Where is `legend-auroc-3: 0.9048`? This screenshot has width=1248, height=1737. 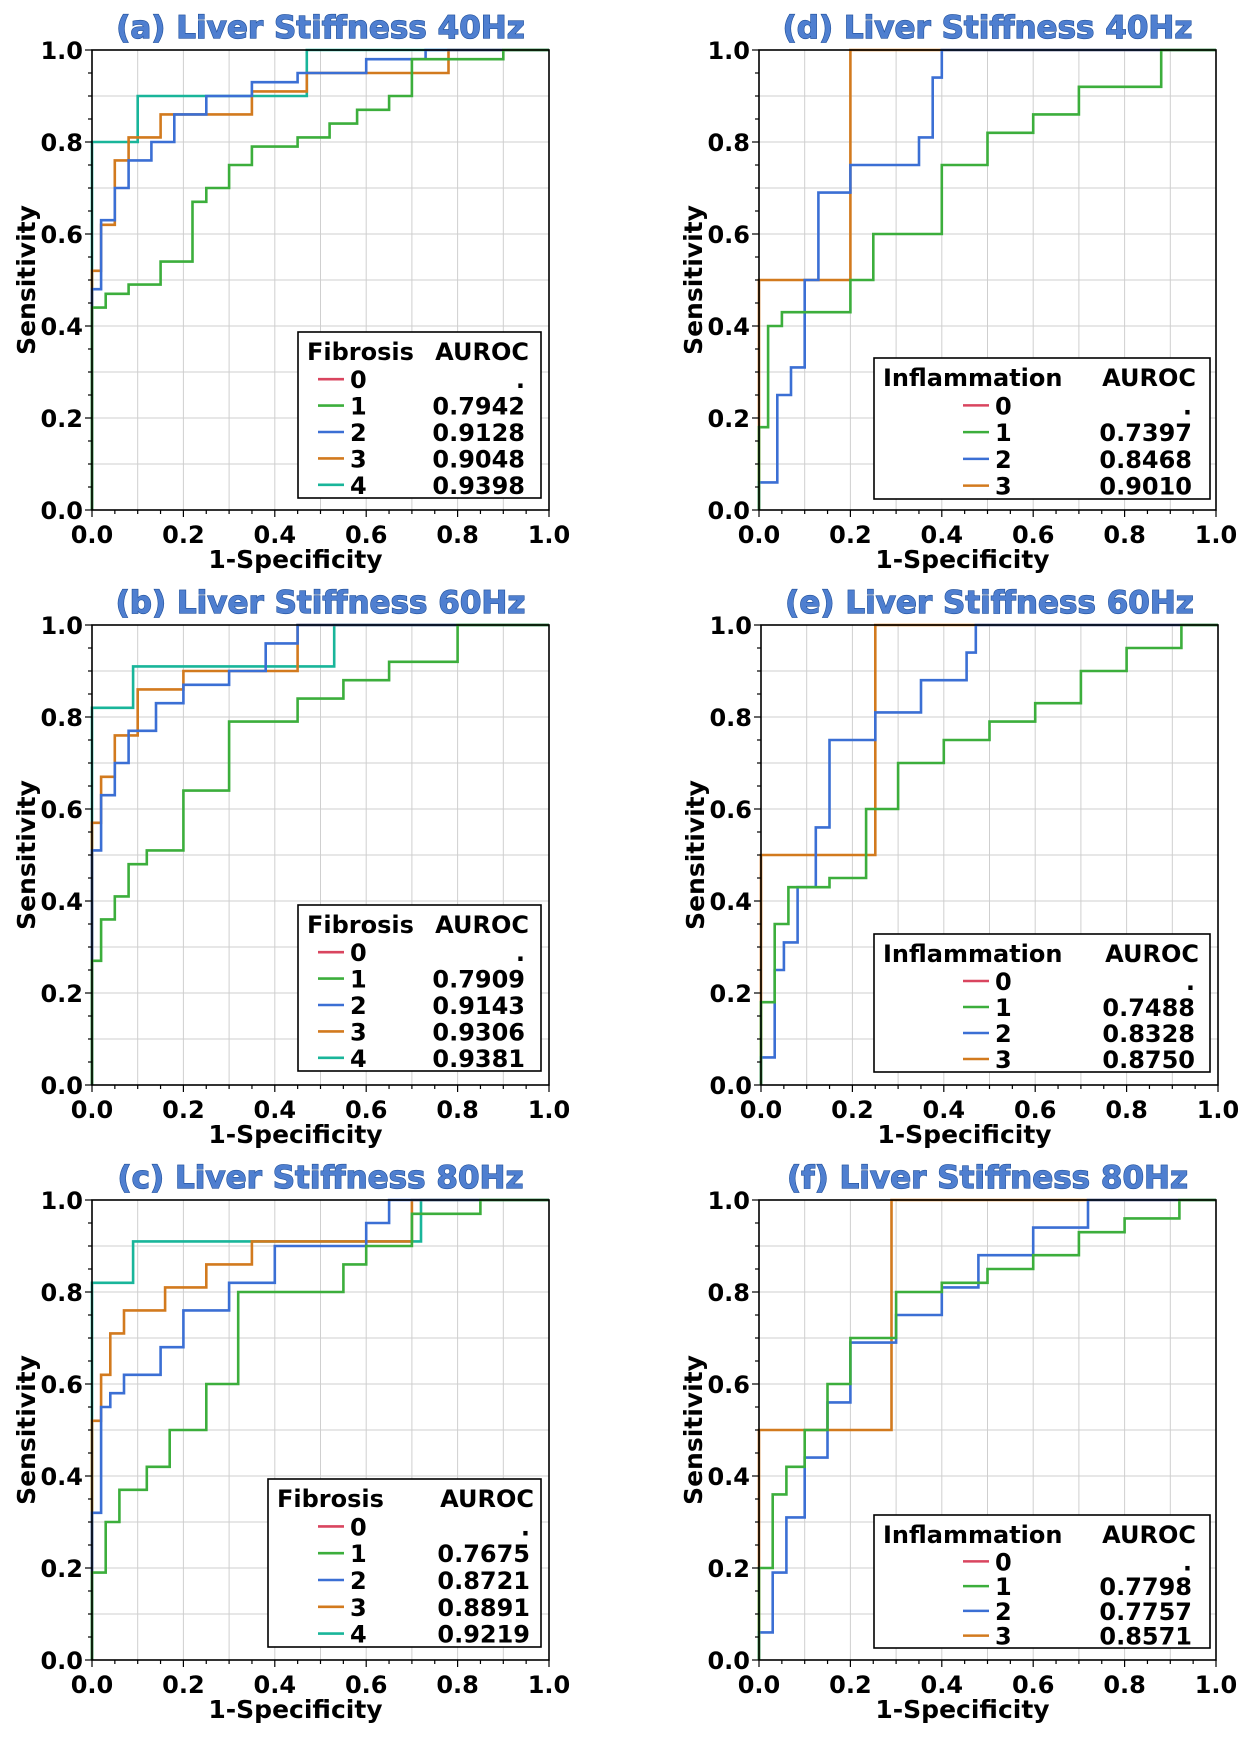 legend-auroc-3: 0.9048 is located at coordinates (478, 459).